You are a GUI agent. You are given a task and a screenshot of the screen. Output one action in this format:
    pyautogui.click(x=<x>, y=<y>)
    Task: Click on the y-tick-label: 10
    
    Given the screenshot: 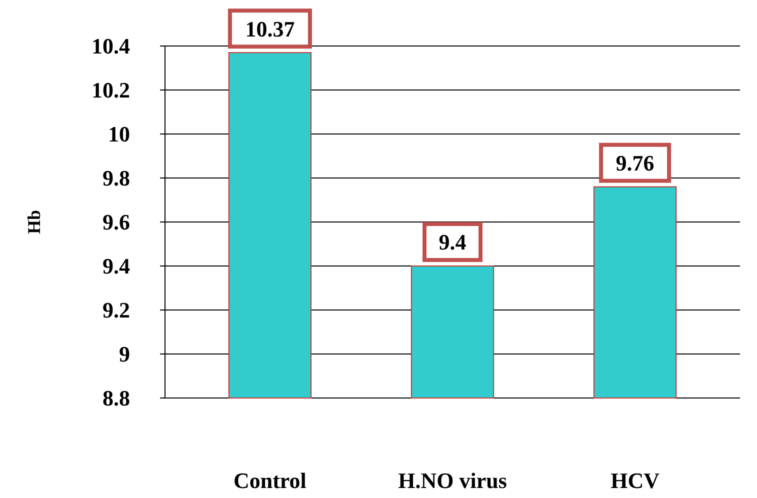 What is the action you would take?
    pyautogui.click(x=119, y=134)
    